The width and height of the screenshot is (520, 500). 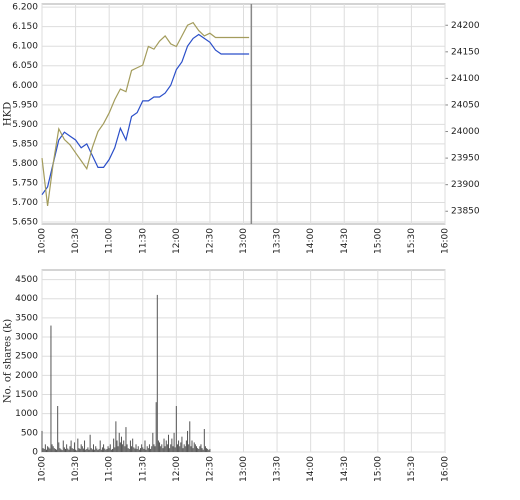 What do you see at coordinates (177, 469) in the screenshot?
I see `x-tick-label: 12:00` at bounding box center [177, 469].